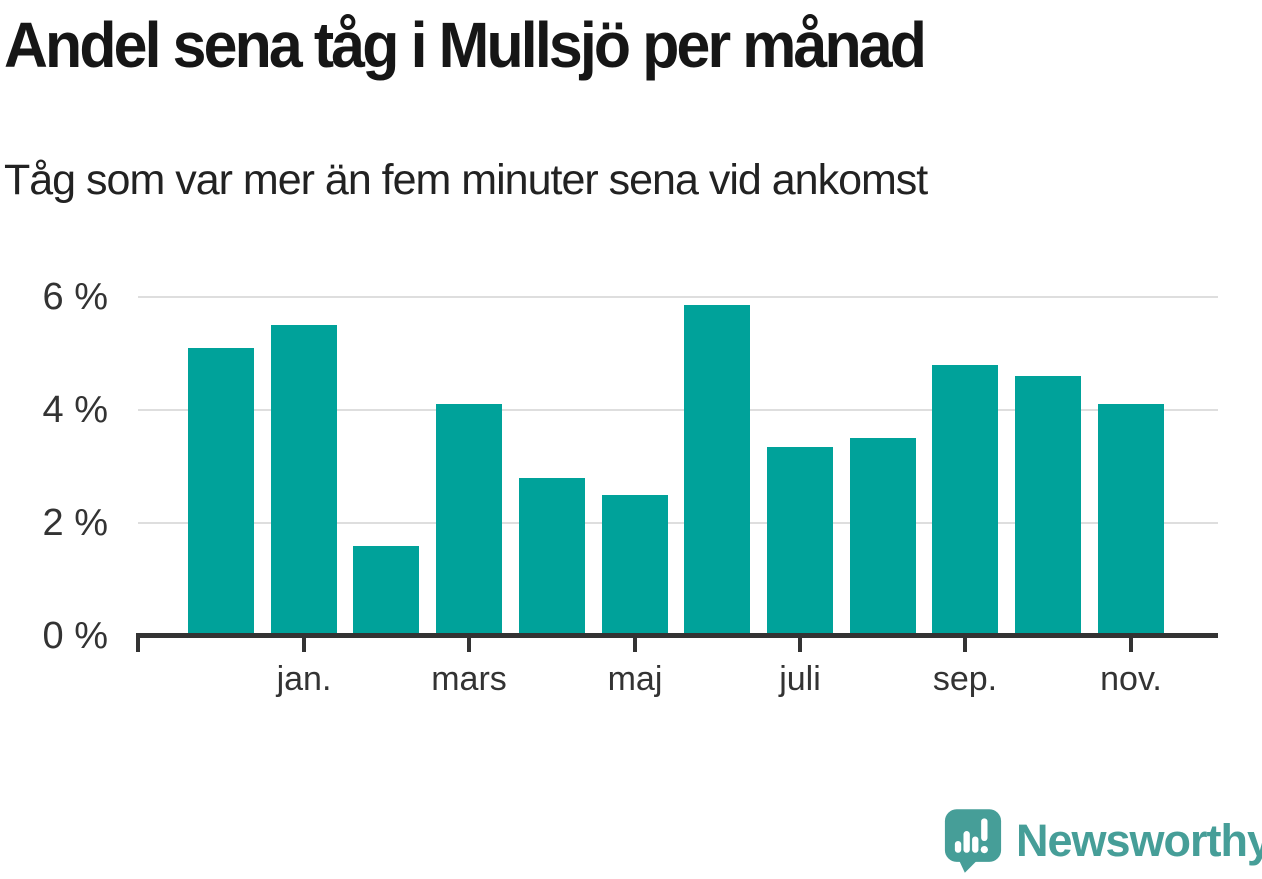 The image size is (1262, 879). I want to click on bar-maj, so click(635, 564).